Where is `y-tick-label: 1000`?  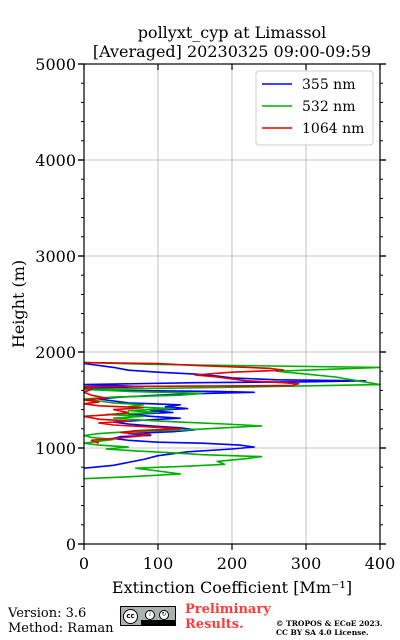 y-tick-label: 1000 is located at coordinates (55, 448).